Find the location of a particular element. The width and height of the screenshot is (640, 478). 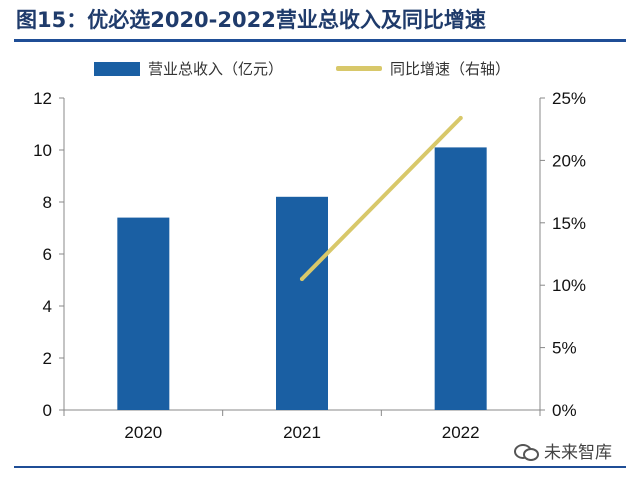

x-tick-label: 2020 is located at coordinates (143, 432).